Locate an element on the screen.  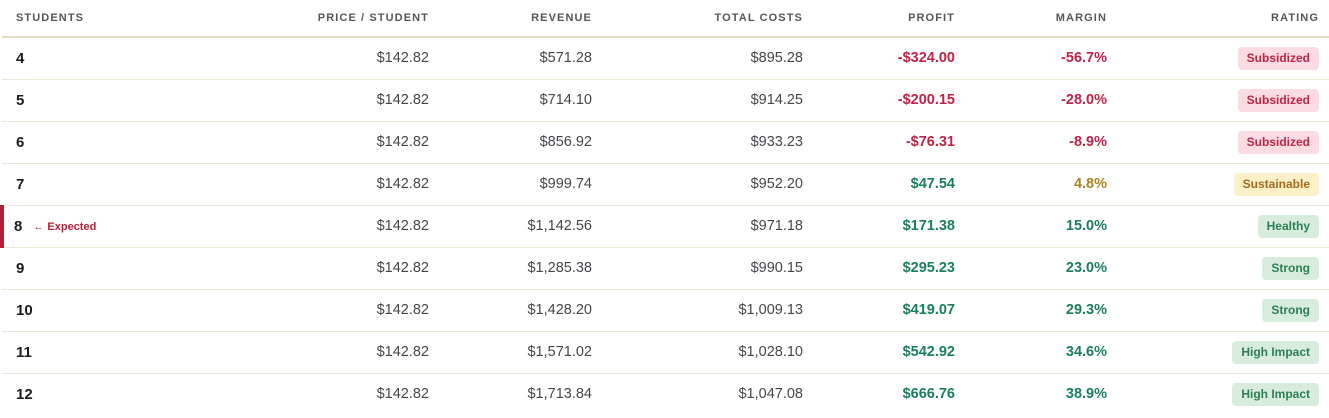
column-header-margin: Margin is located at coordinates (1031, 19).